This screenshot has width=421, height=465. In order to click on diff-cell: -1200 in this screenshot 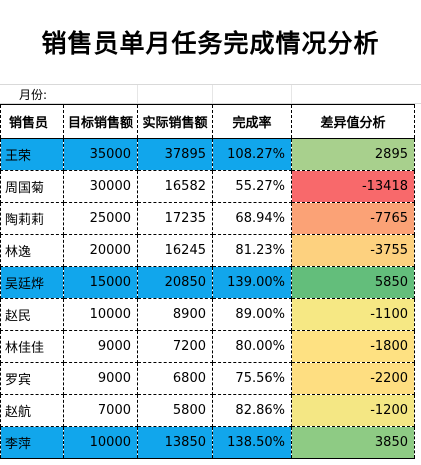, I will do `click(353, 410)`.